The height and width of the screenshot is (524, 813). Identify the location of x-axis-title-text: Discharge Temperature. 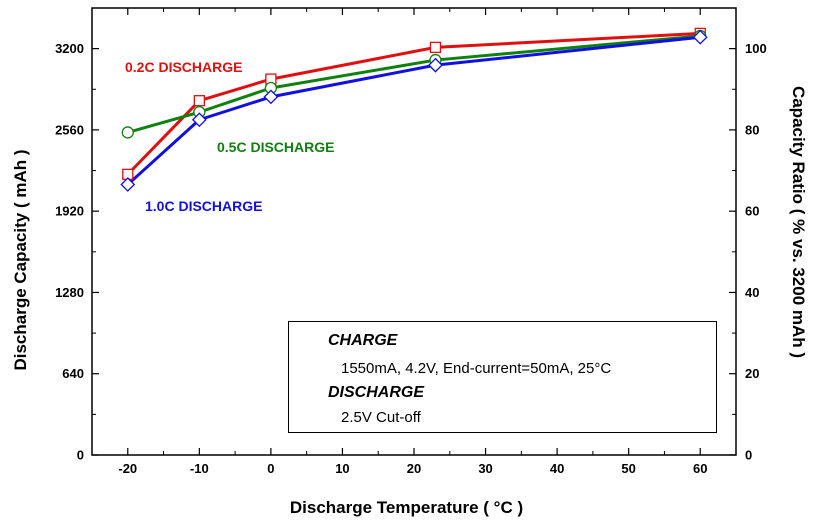
(384, 507).